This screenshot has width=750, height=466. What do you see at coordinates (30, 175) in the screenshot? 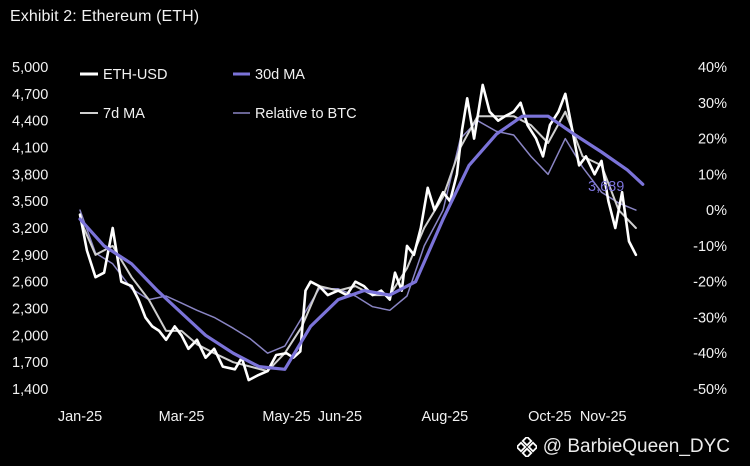
I see `y-left-tick-label: 3,800` at bounding box center [30, 175].